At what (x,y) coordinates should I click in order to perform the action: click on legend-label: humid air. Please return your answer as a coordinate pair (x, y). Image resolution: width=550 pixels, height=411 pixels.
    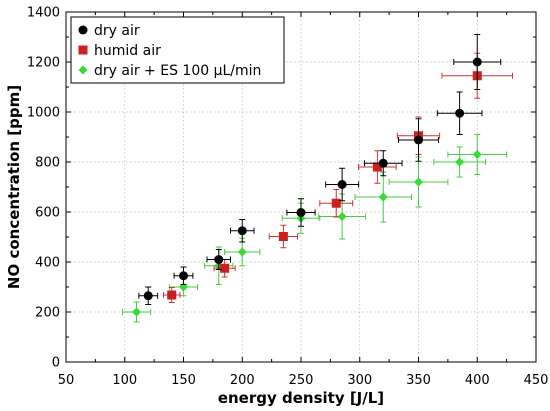
    Looking at the image, I should click on (127, 51).